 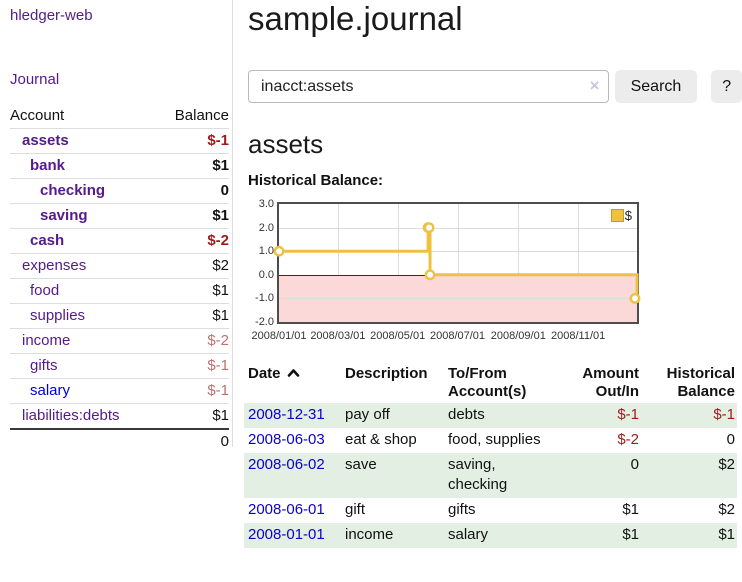 I want to click on account-row: saving $1, so click(x=119, y=216).